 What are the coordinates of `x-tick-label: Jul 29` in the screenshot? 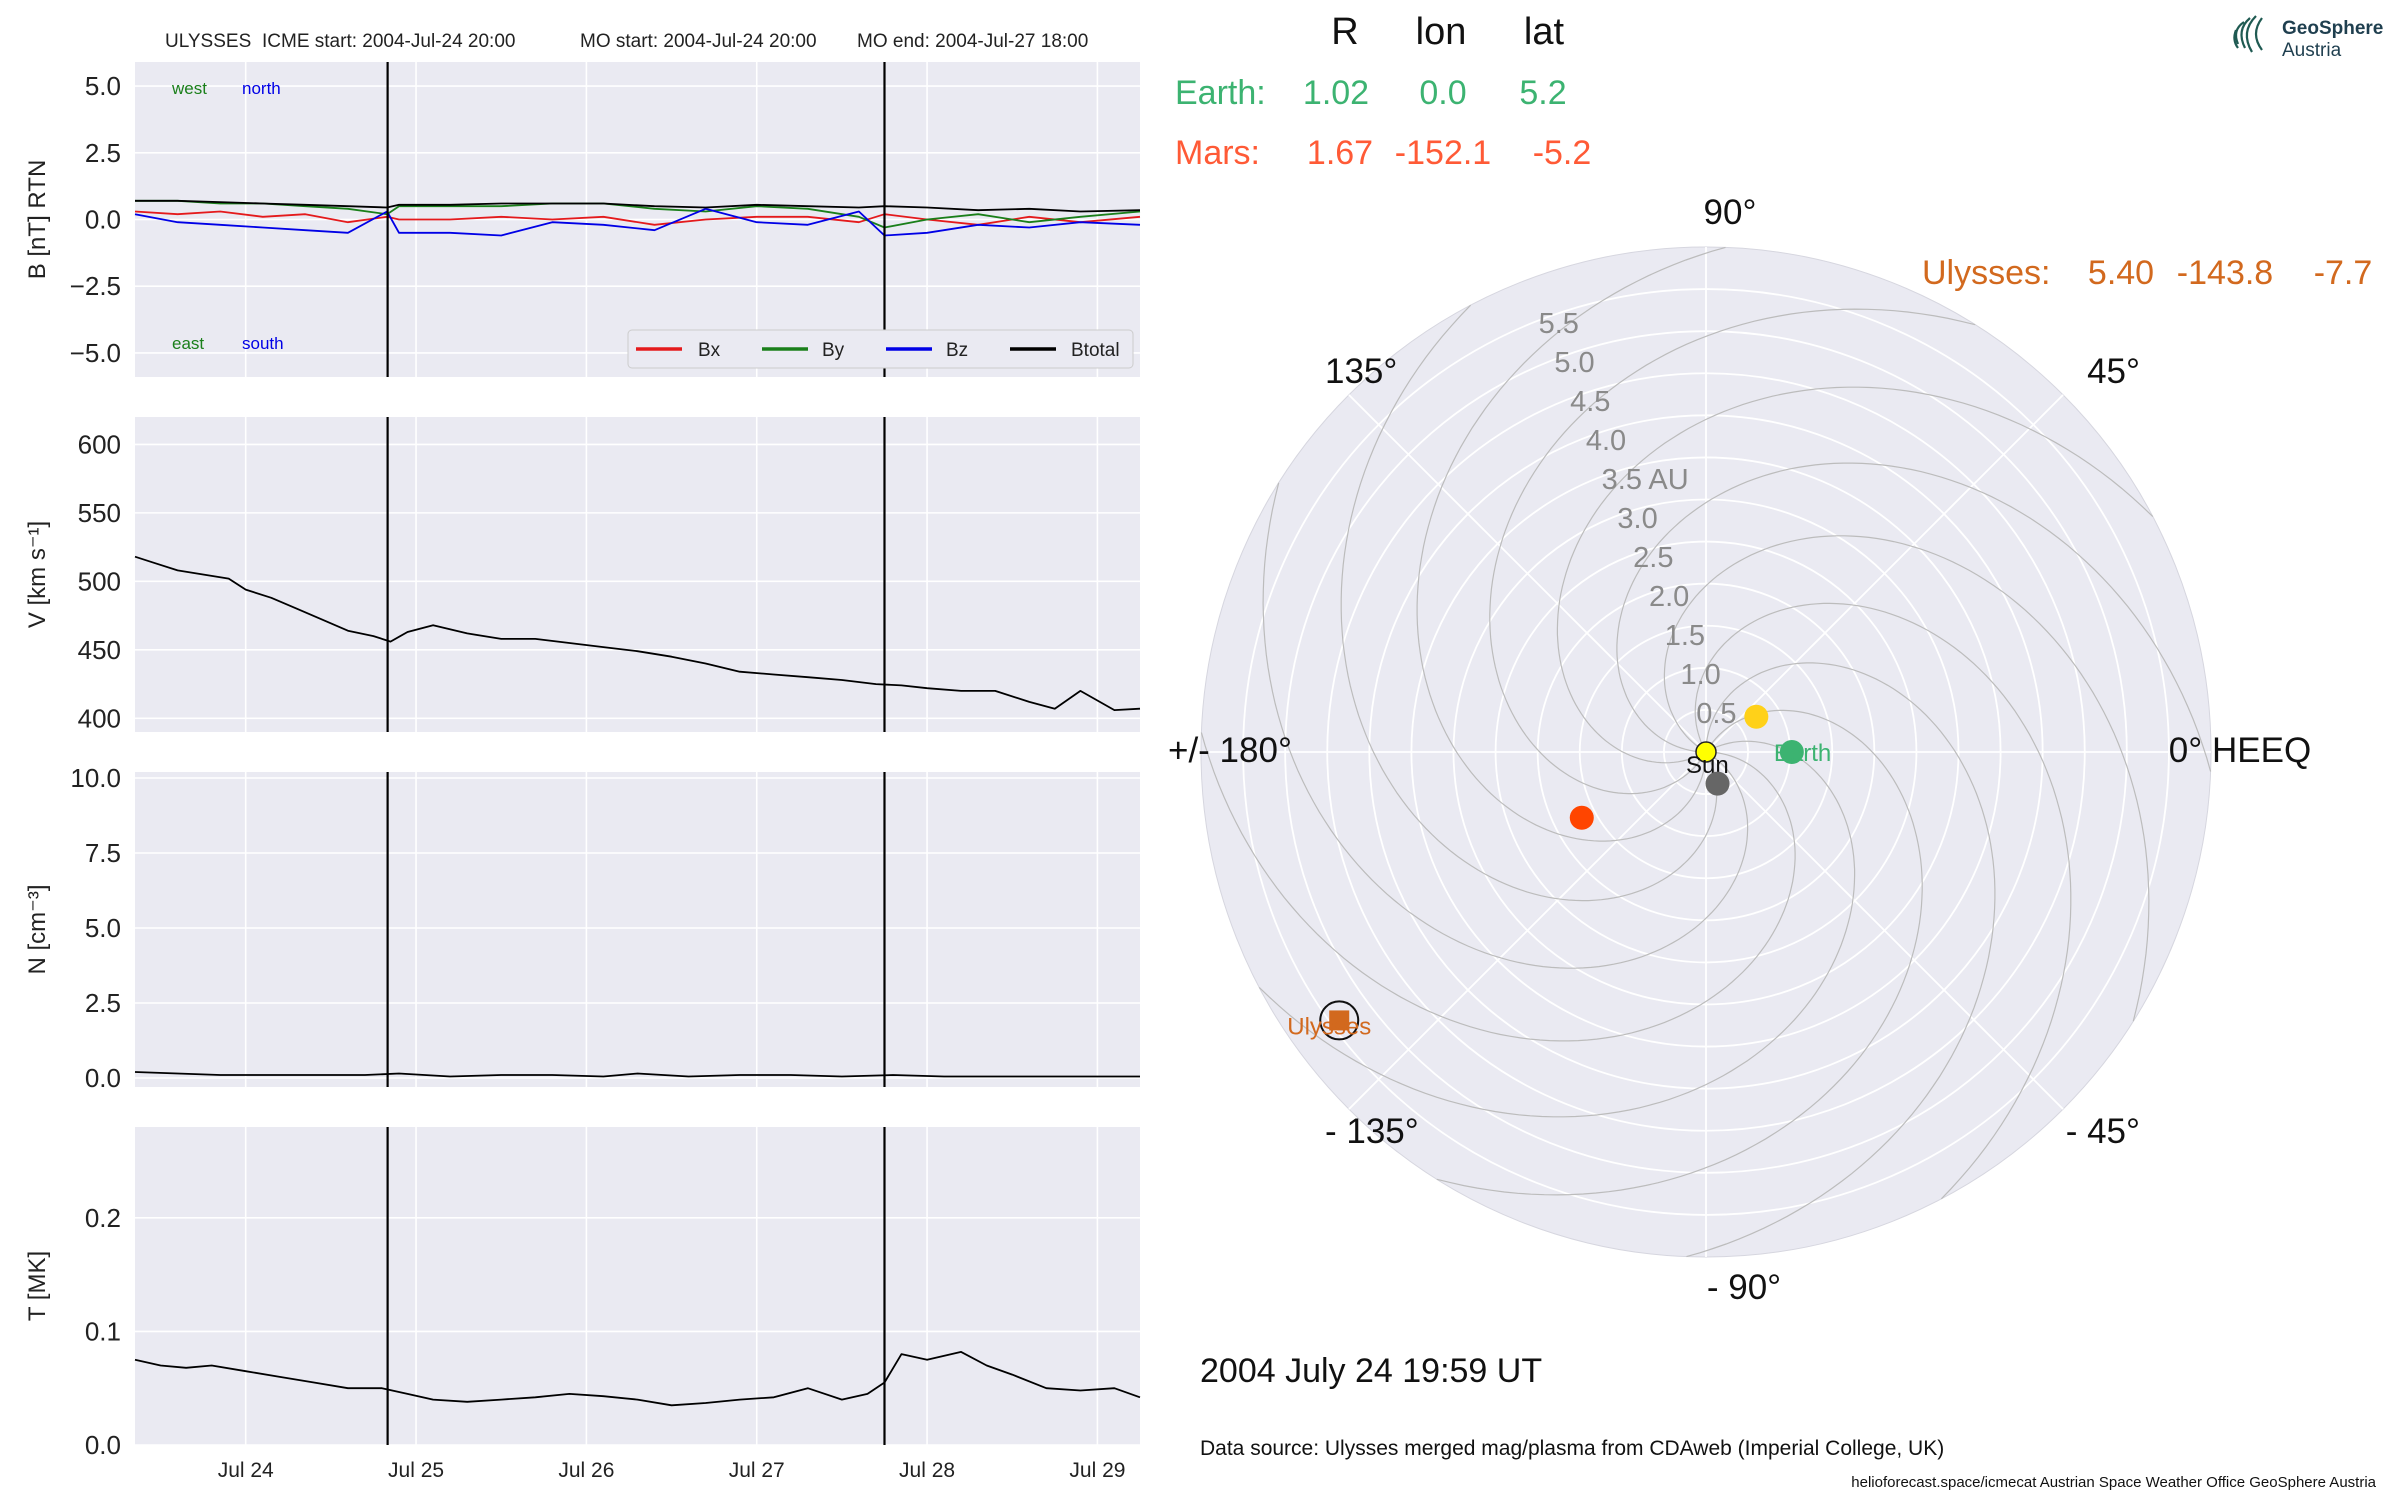 It's located at (1097, 1470).